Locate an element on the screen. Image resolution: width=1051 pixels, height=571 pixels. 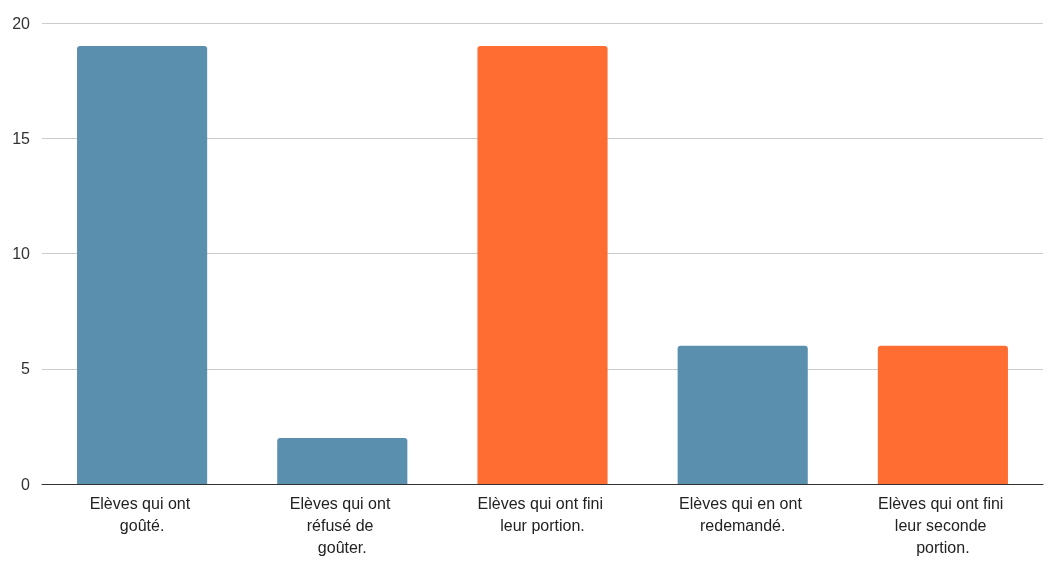
x-tick-label: Elèves qui ont goûté. is located at coordinates (142, 514).